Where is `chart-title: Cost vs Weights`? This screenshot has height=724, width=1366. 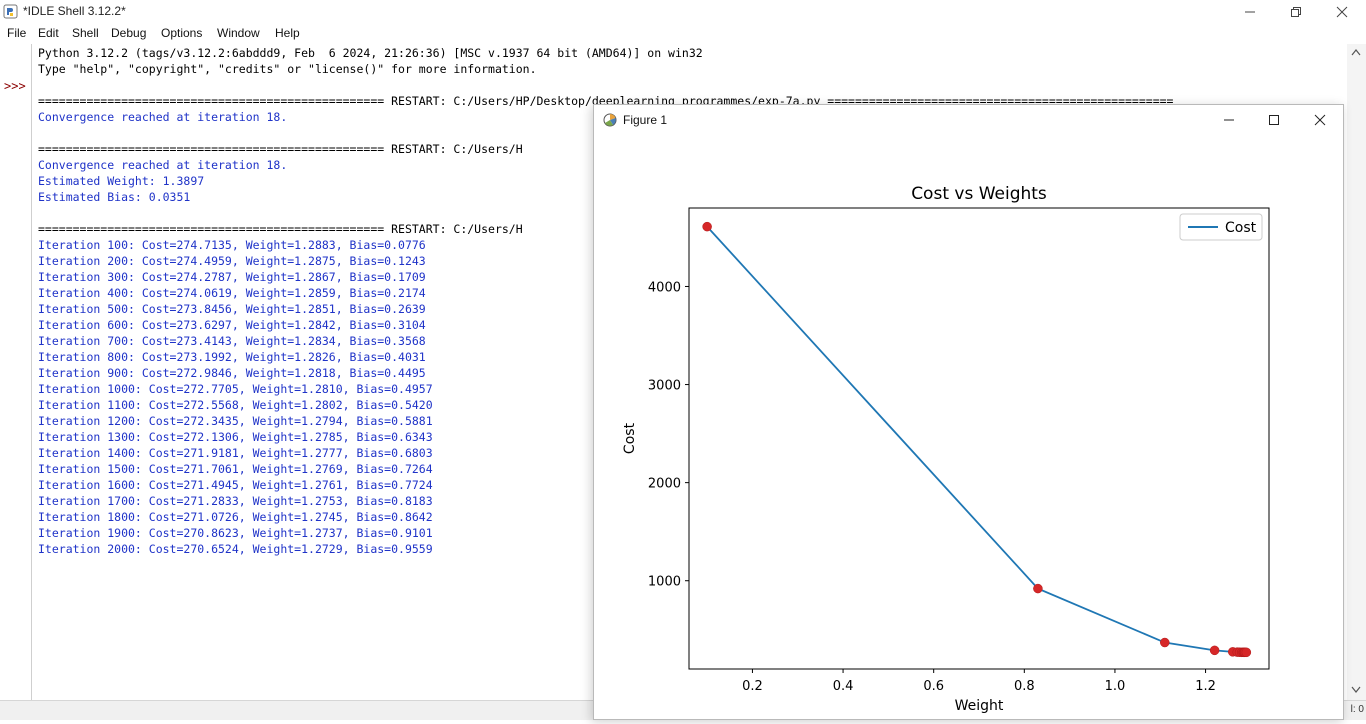
chart-title: Cost vs Weights is located at coordinates (979, 194).